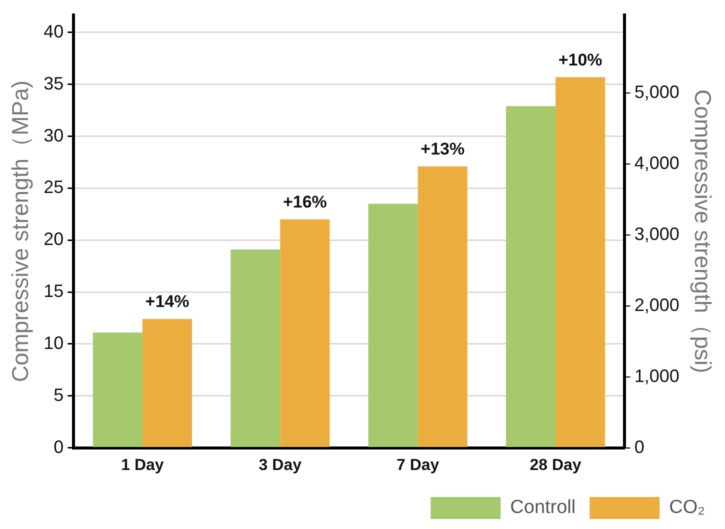 The height and width of the screenshot is (529, 725). Describe the element at coordinates (54, 291) in the screenshot. I see `y-tick-label: 15` at that location.